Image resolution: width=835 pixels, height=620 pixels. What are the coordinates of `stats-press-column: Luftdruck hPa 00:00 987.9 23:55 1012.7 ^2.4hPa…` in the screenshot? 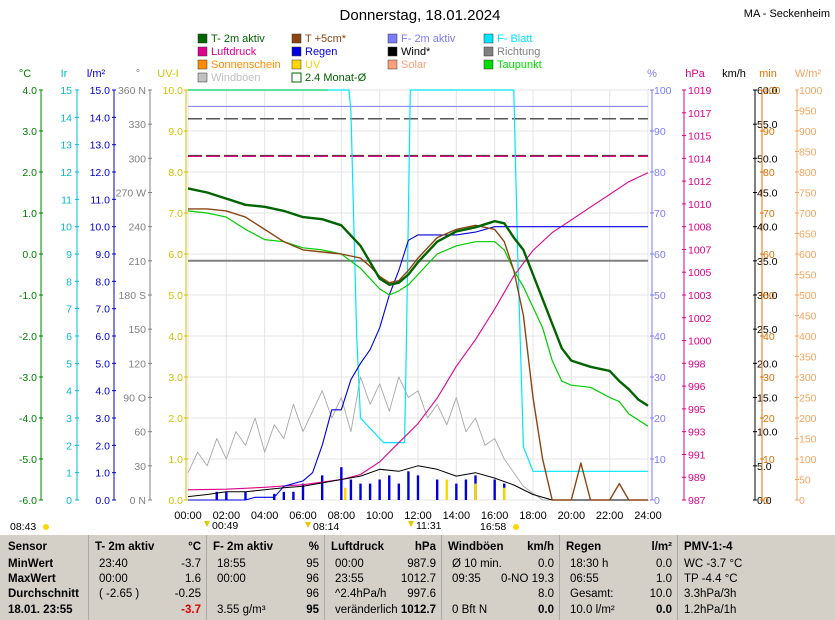 It's located at (383, 577).